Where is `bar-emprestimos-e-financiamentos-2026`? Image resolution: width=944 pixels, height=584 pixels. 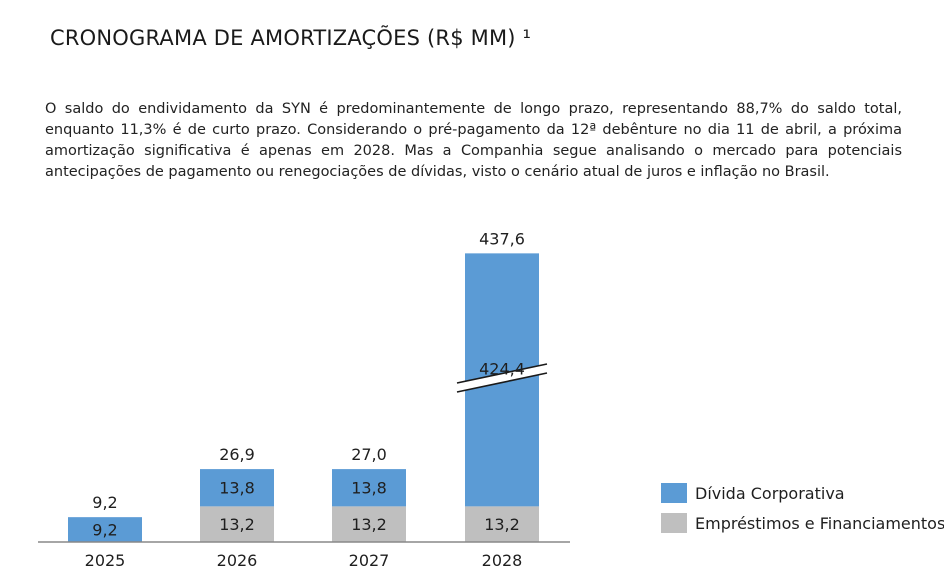 bar-emprestimos-e-financiamentos-2026 is located at coordinates (237, 524).